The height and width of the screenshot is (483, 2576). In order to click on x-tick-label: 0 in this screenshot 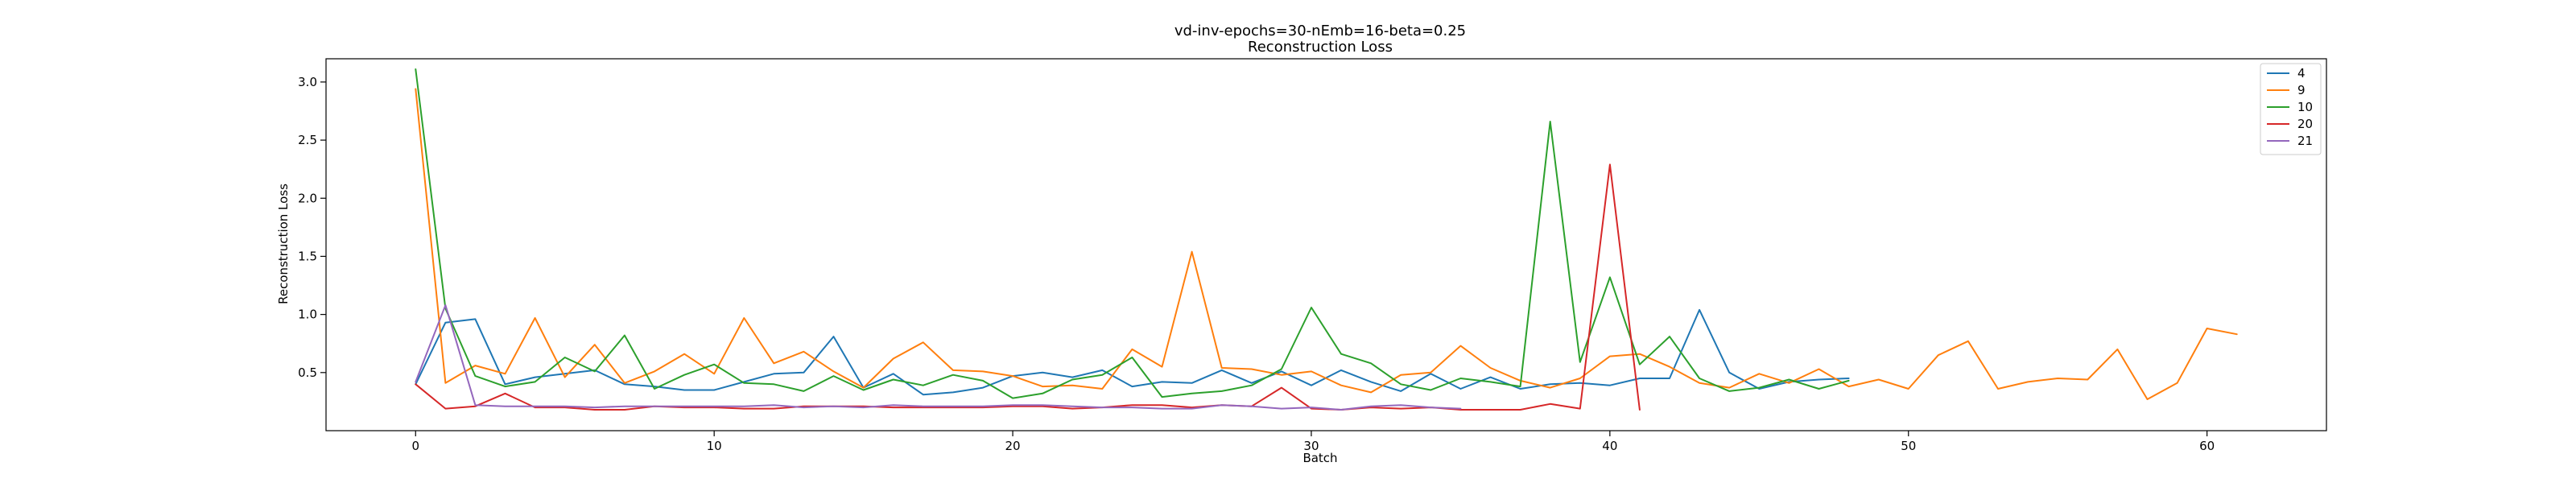, I will do `click(415, 446)`.